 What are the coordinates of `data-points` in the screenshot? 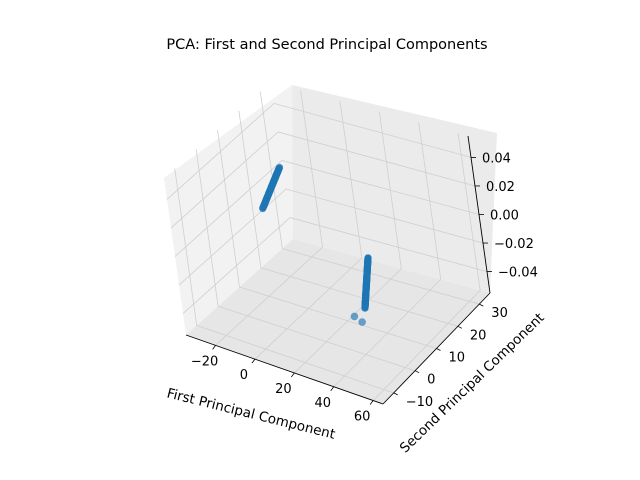 It's located at (315, 244).